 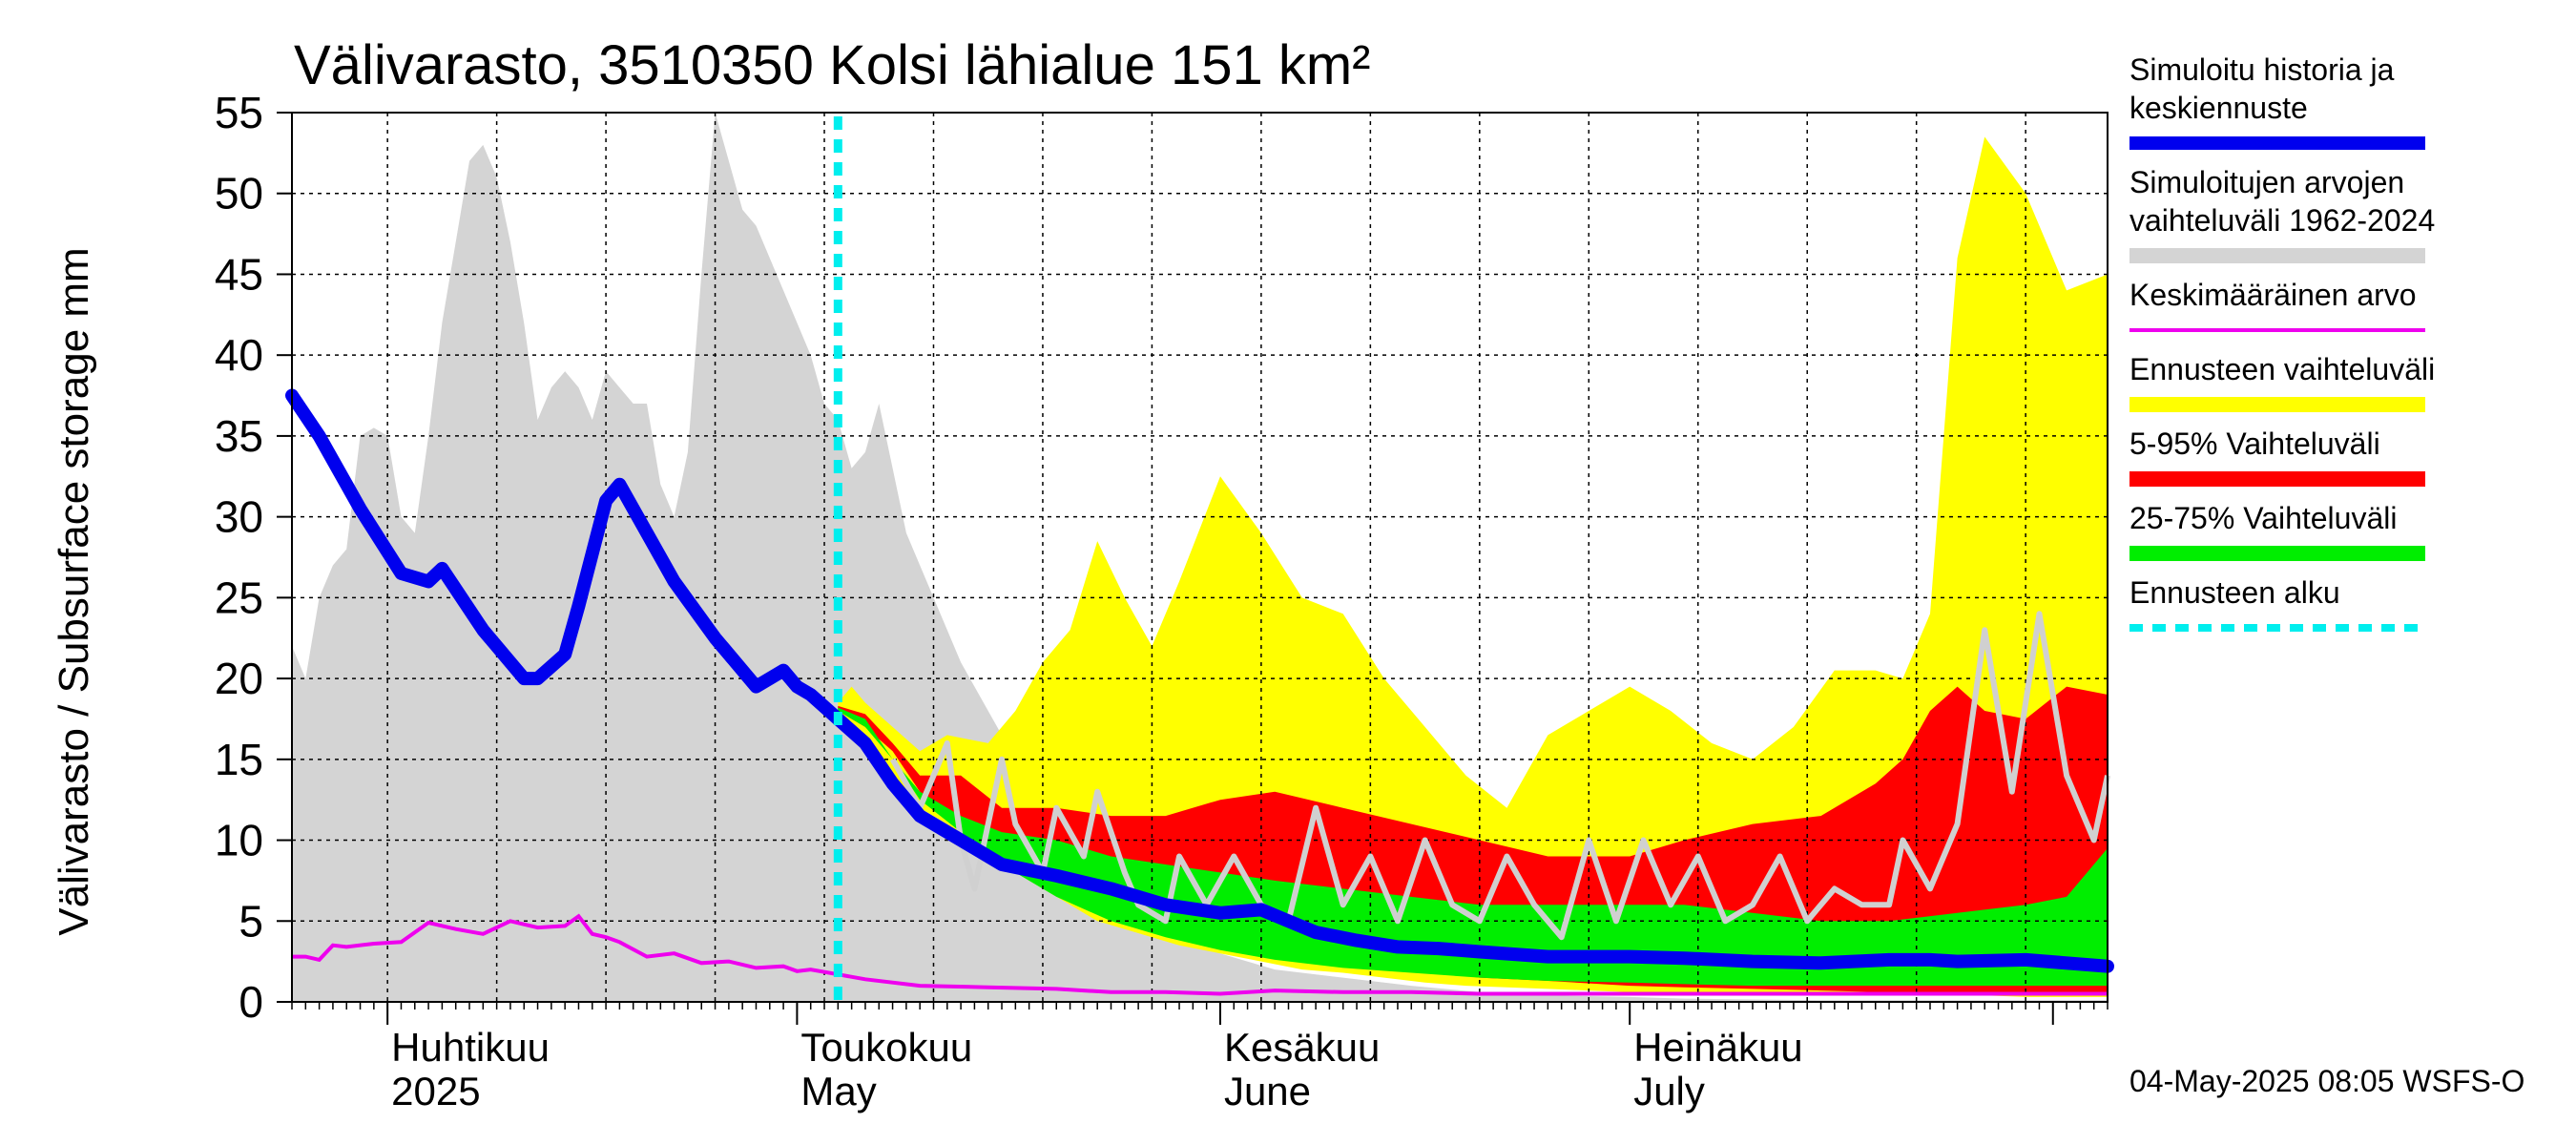 What do you see at coordinates (239, 840) in the screenshot?
I see `y-tick-label: 10` at bounding box center [239, 840].